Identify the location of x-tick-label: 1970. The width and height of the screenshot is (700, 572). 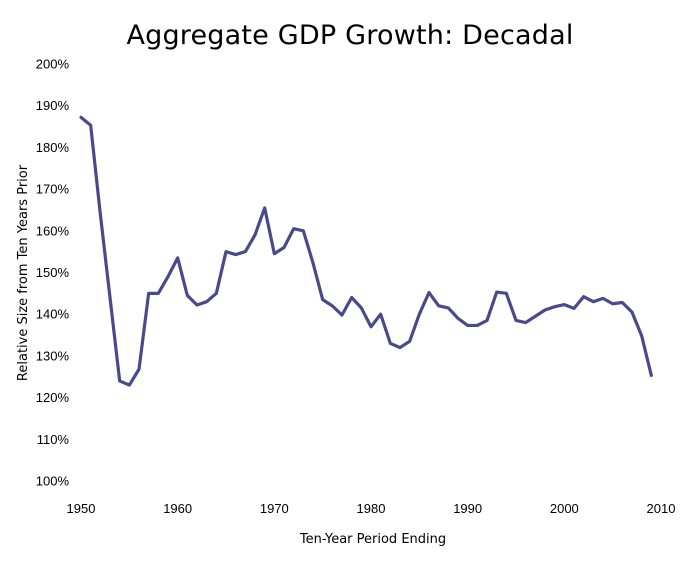
(274, 508).